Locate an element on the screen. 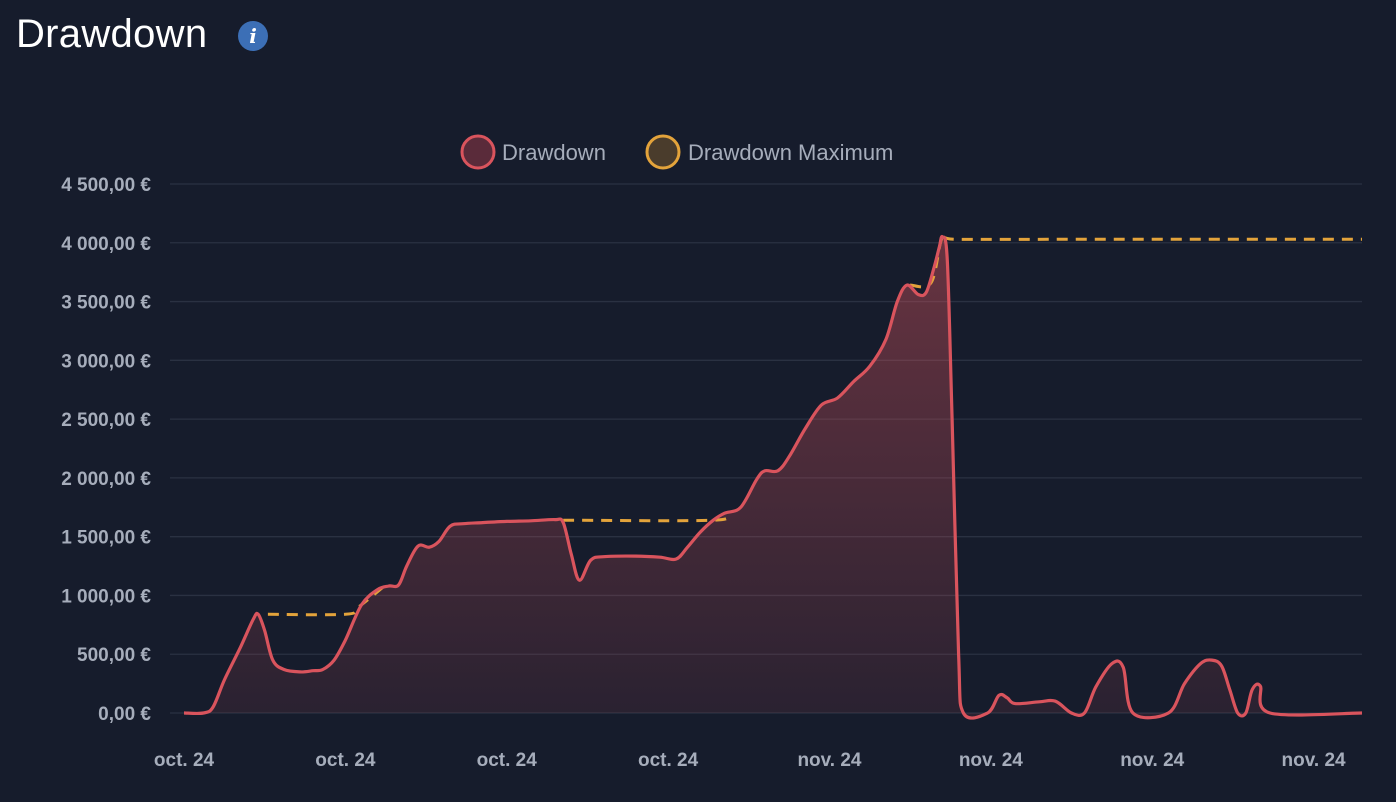 Image resolution: width=1396 pixels, height=802 pixels. info-icon: i is located at coordinates (253, 36).